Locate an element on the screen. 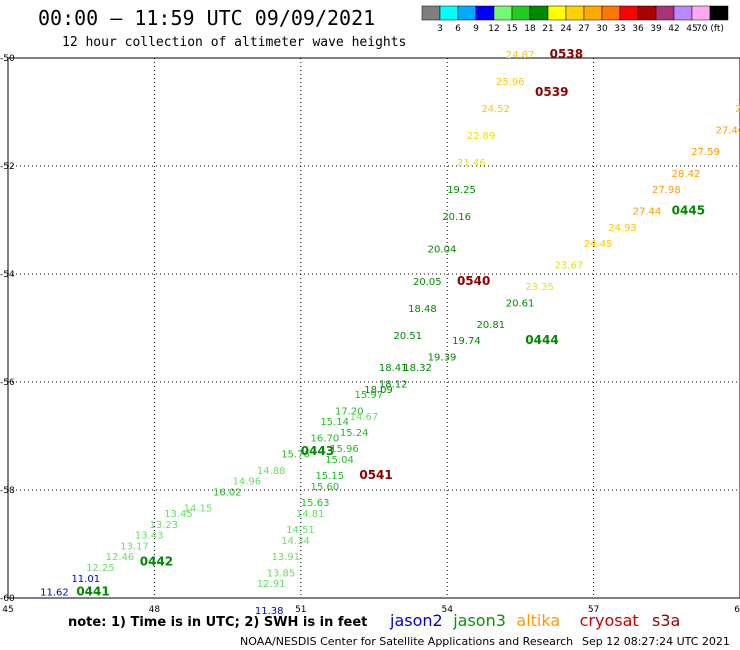 The height and width of the screenshot is (650, 740). wave-height-value: 24.87 is located at coordinates (520, 55).